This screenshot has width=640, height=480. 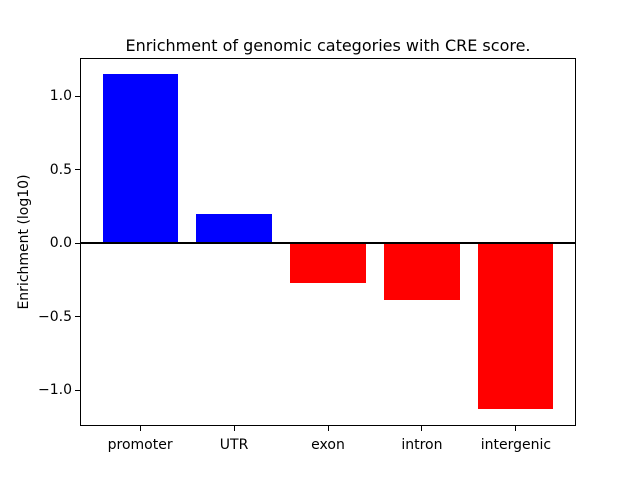 I want to click on bar-UTR, so click(x=234, y=228).